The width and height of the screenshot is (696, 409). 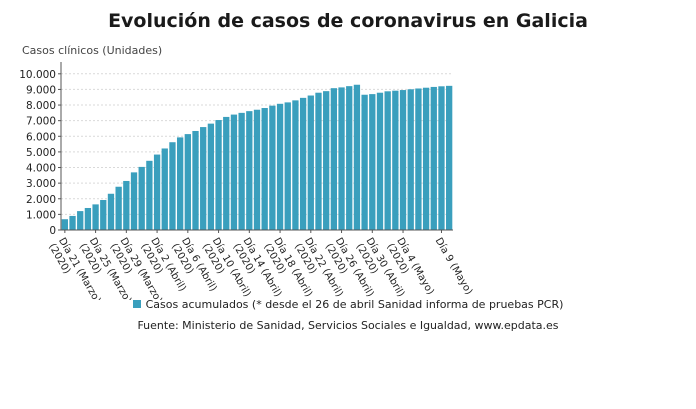 I want to click on y-tick-label: 0, so click(x=52, y=231).